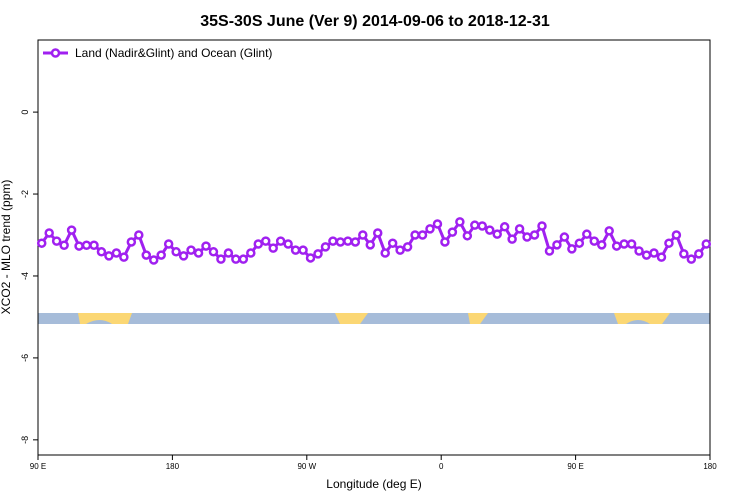 This screenshot has width=750, height=500. I want to click on x-tick-label: 90 E, so click(38, 466).